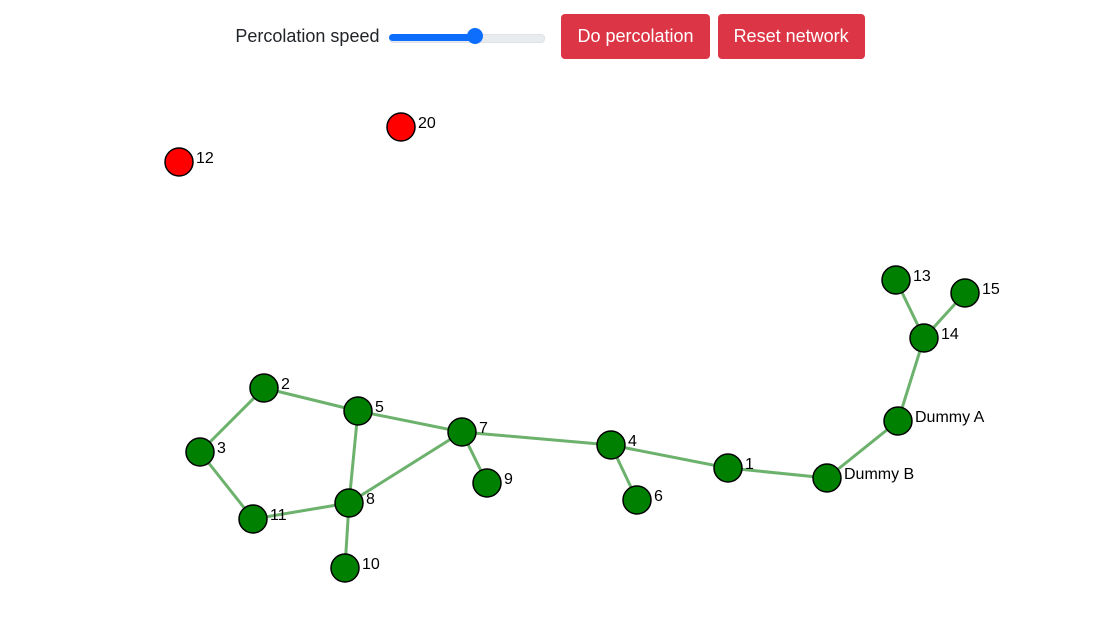 The width and height of the screenshot is (1104, 633). I want to click on node-9: 9, so click(492, 483).